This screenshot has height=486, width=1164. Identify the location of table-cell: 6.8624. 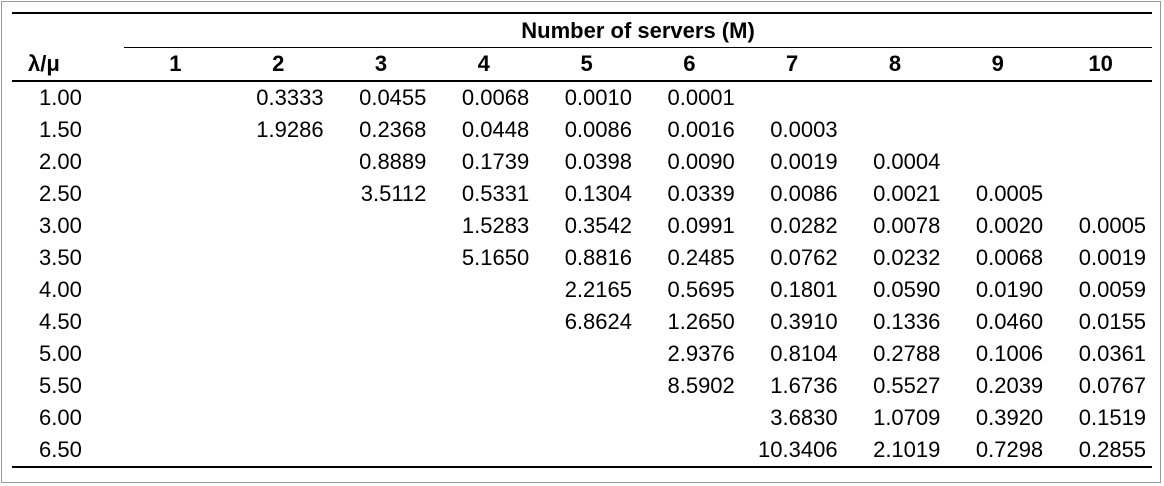
(598, 321).